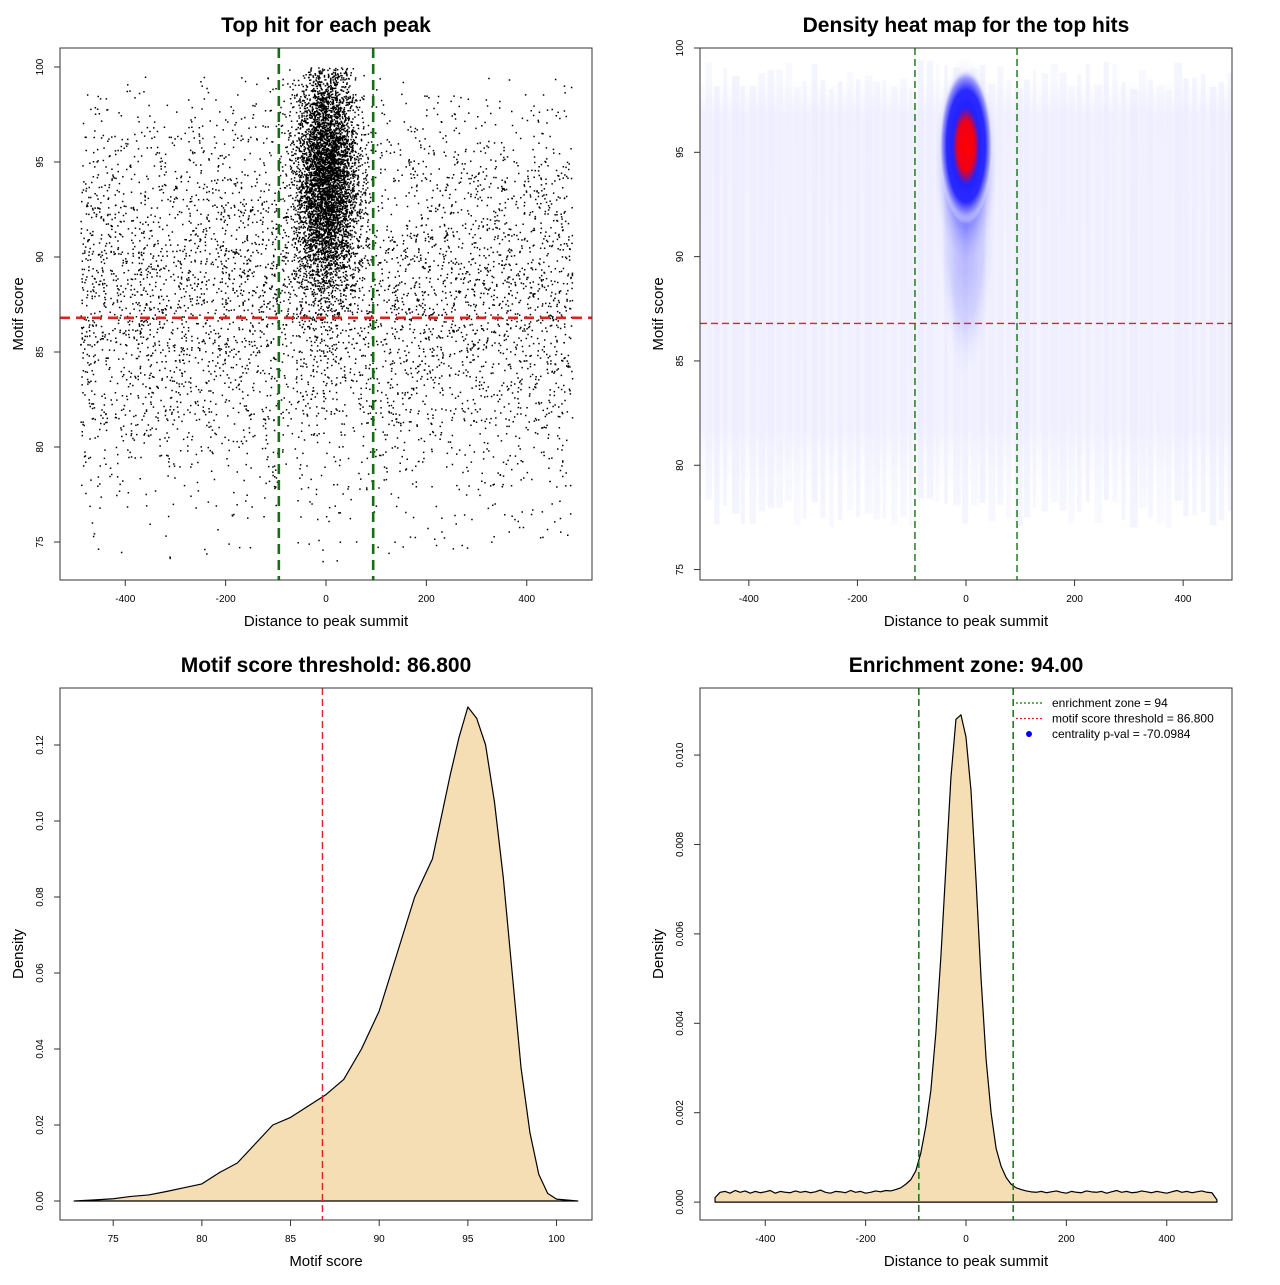 This screenshot has height=1285, width=1280. What do you see at coordinates (556, 1239) in the screenshot?
I see `x-tick-label: 100` at bounding box center [556, 1239].